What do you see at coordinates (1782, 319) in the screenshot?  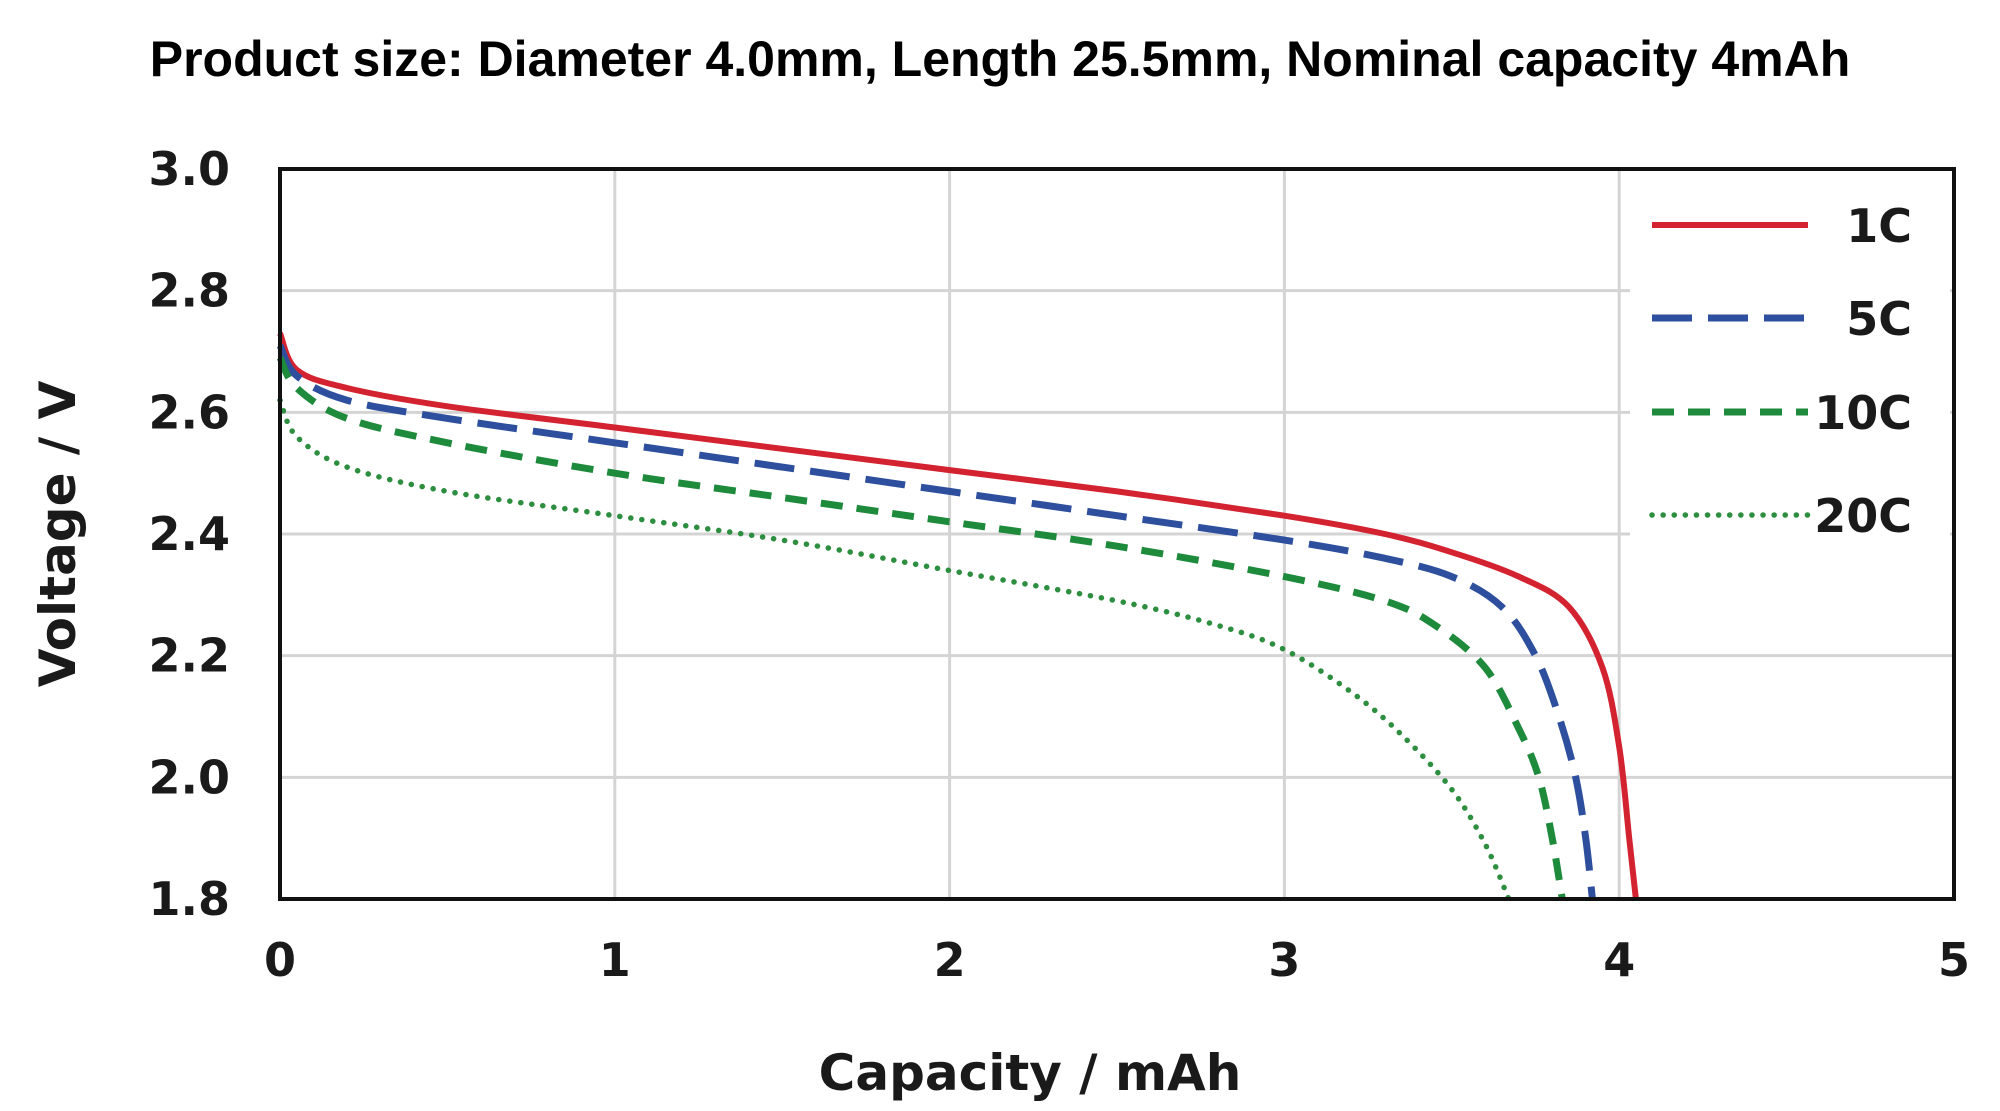 I see `legend-item-5c: 5C` at bounding box center [1782, 319].